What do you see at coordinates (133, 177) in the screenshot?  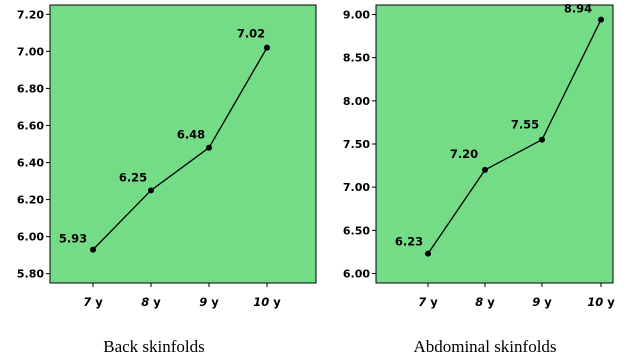 I see `data-label: 6.25` at bounding box center [133, 177].